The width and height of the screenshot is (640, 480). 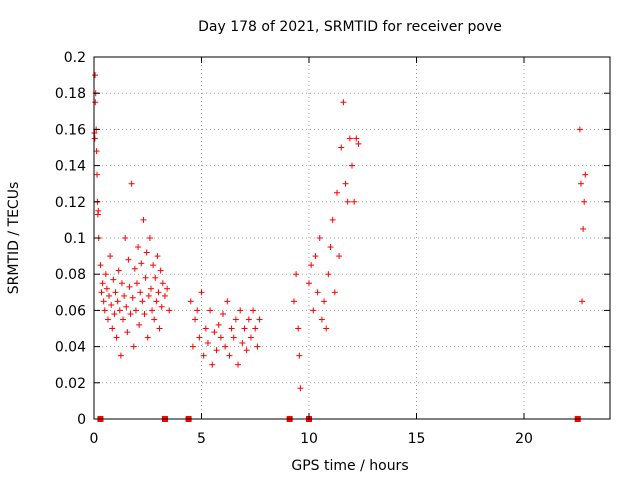 I want to click on y-tick-label: 0.14, so click(x=70, y=167).